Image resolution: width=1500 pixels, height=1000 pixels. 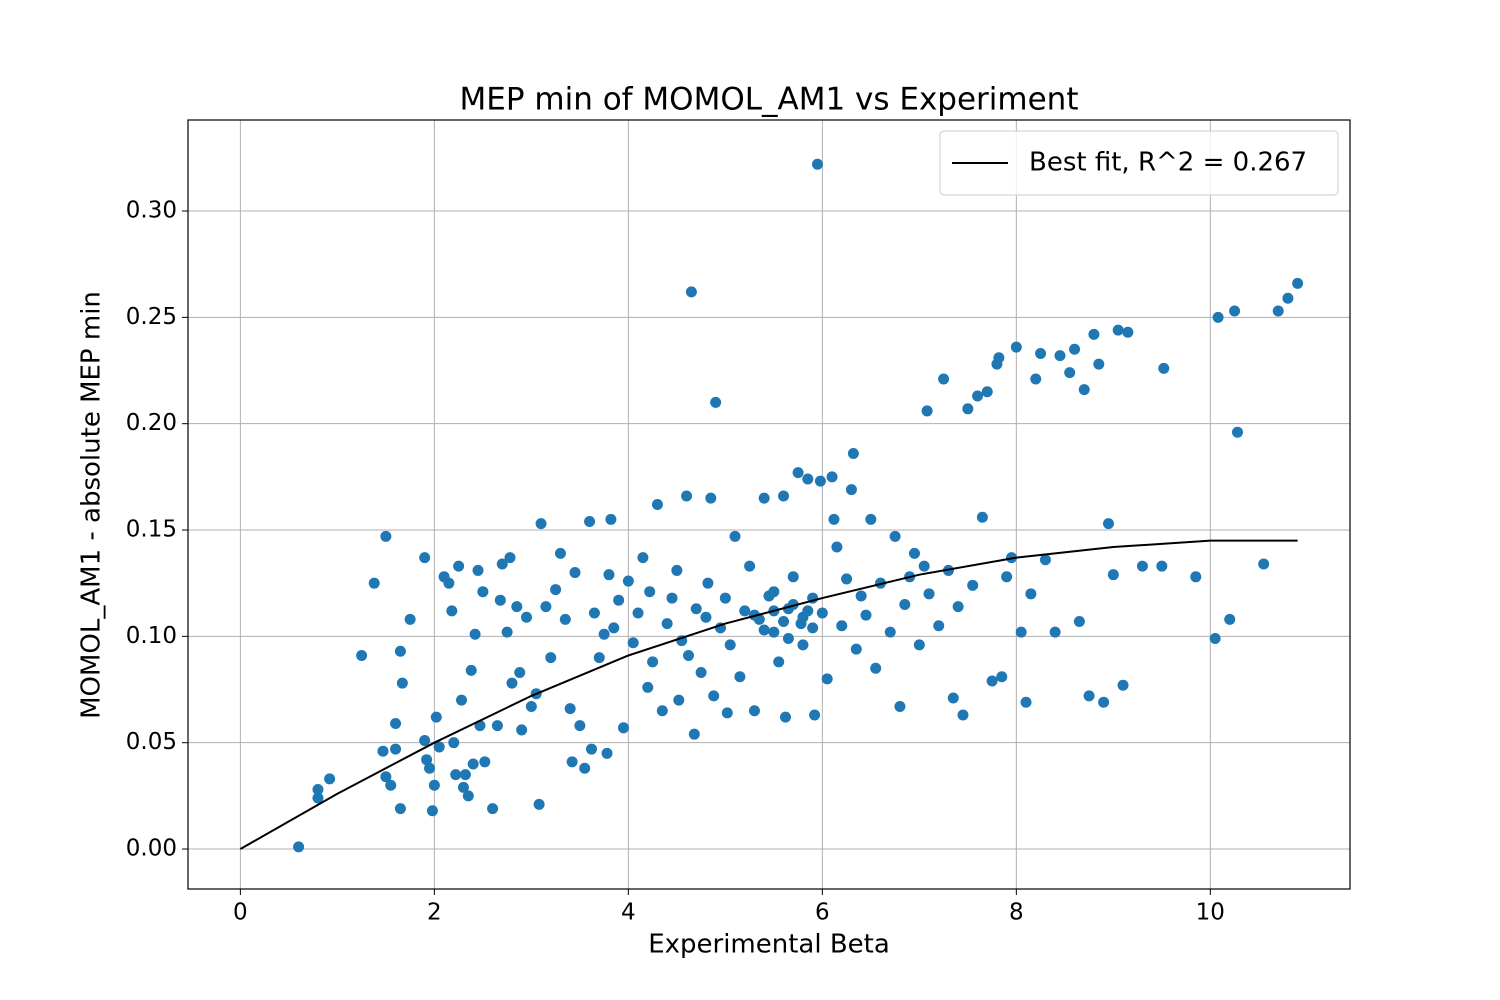 I want to click on x-tick-label: 6, so click(x=822, y=913).